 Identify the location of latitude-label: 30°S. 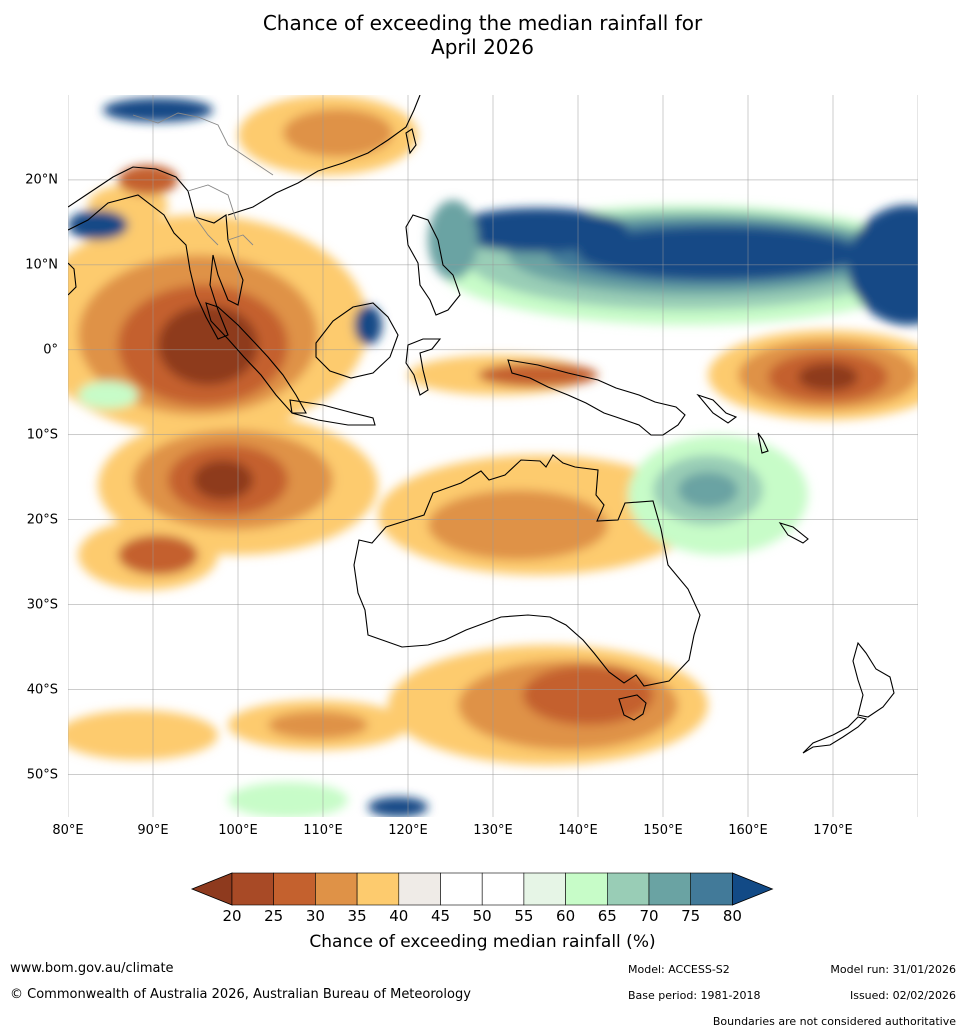
(42, 605).